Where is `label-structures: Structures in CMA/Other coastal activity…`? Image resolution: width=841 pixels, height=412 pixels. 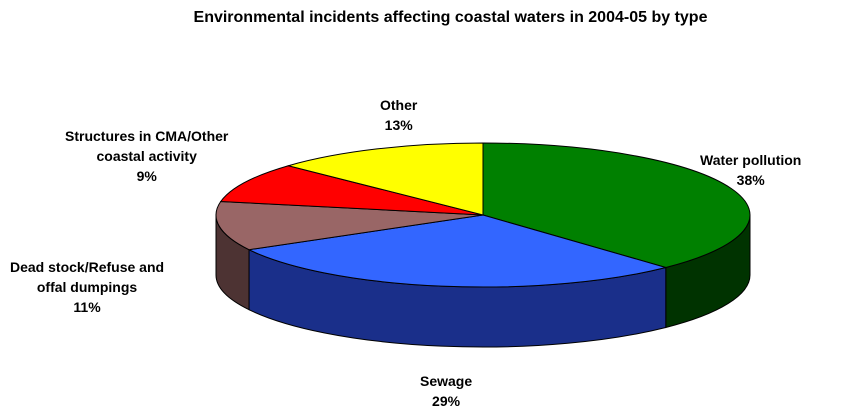 label-structures: Structures in CMA/Other coastal activity… is located at coordinates (146, 156).